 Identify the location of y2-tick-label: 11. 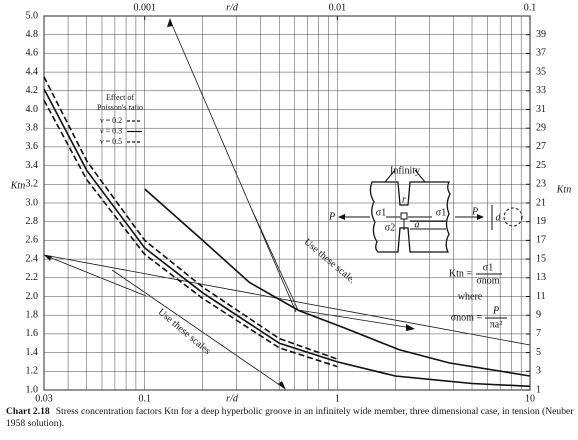
(541, 296).